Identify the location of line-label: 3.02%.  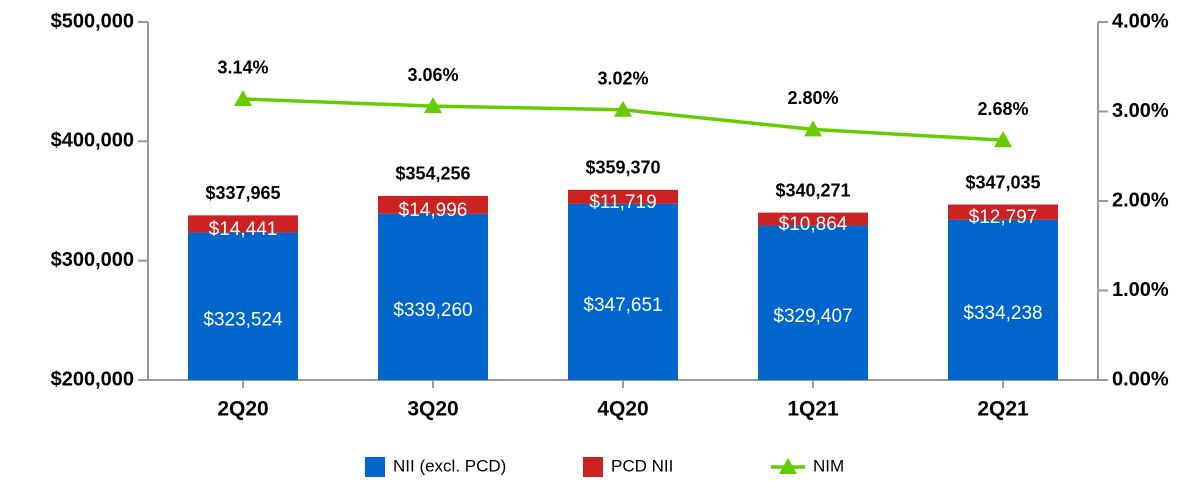
(622, 78).